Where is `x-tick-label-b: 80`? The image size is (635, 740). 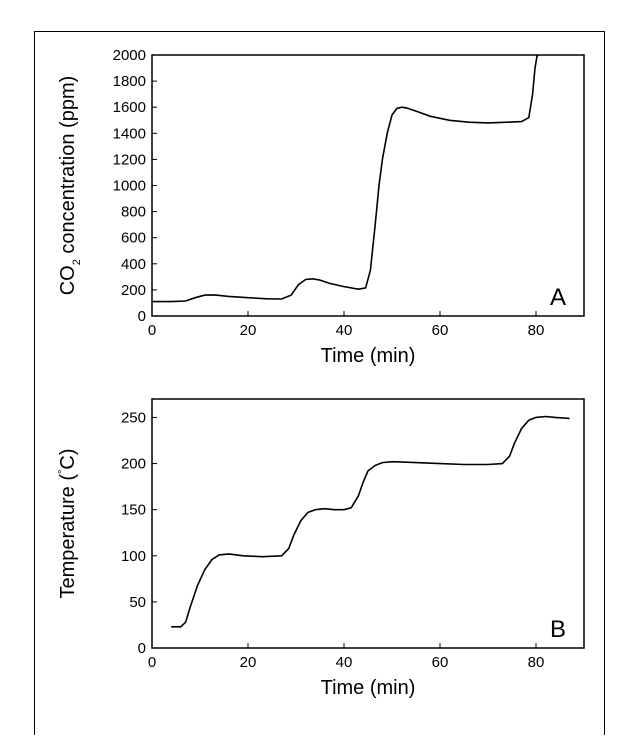 x-tick-label-b: 80 is located at coordinates (536, 662).